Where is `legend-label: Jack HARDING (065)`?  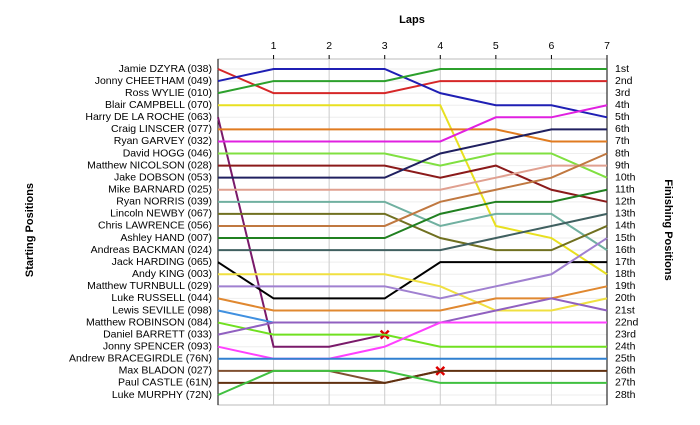
legend-label: Jack HARDING (065) is located at coordinates (162, 262).